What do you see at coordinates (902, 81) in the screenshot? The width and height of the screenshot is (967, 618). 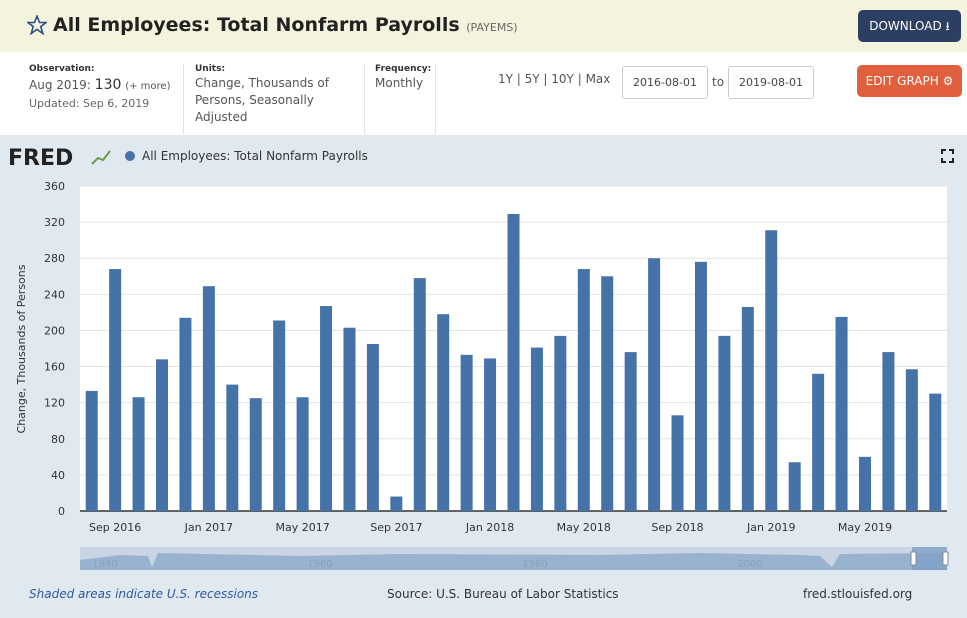 I see `edit-graph-label: EDIT GRAPH` at bounding box center [902, 81].